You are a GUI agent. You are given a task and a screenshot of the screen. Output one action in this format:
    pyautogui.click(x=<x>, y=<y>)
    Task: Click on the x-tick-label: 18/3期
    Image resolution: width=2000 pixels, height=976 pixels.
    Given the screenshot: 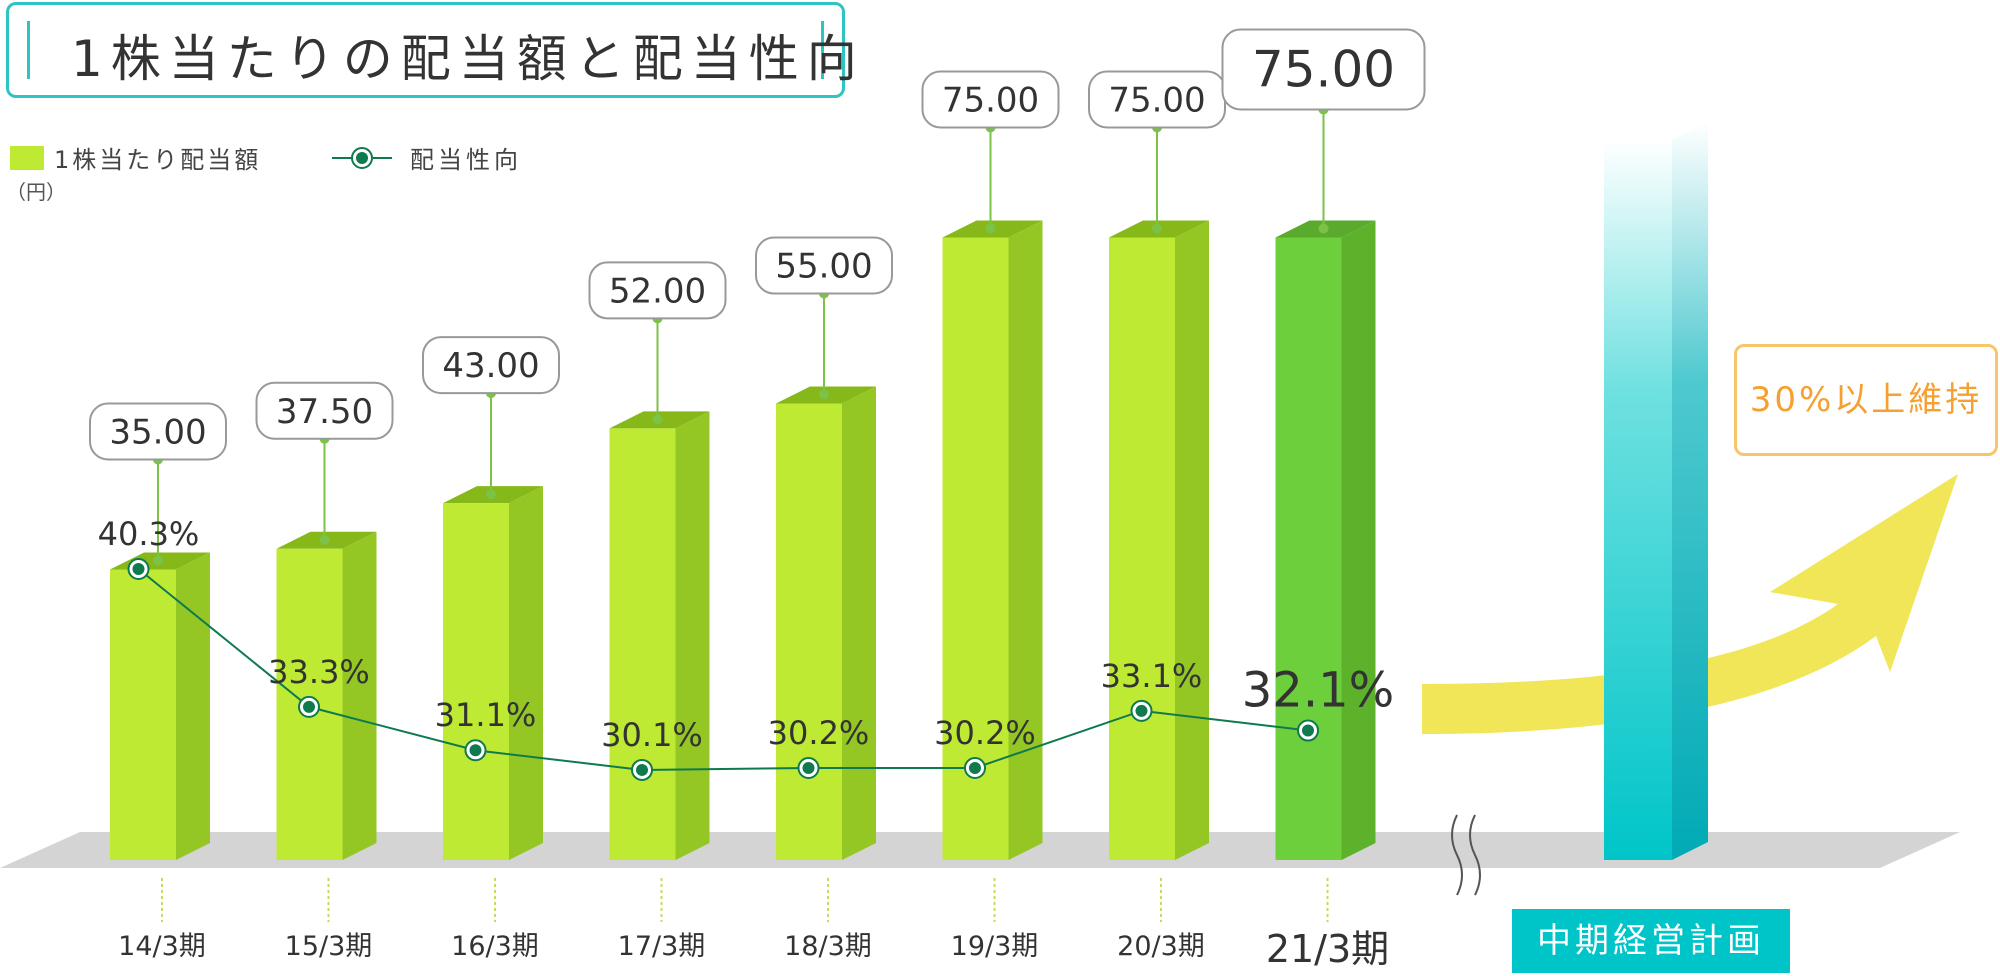 What is the action you would take?
    pyautogui.click(x=828, y=946)
    